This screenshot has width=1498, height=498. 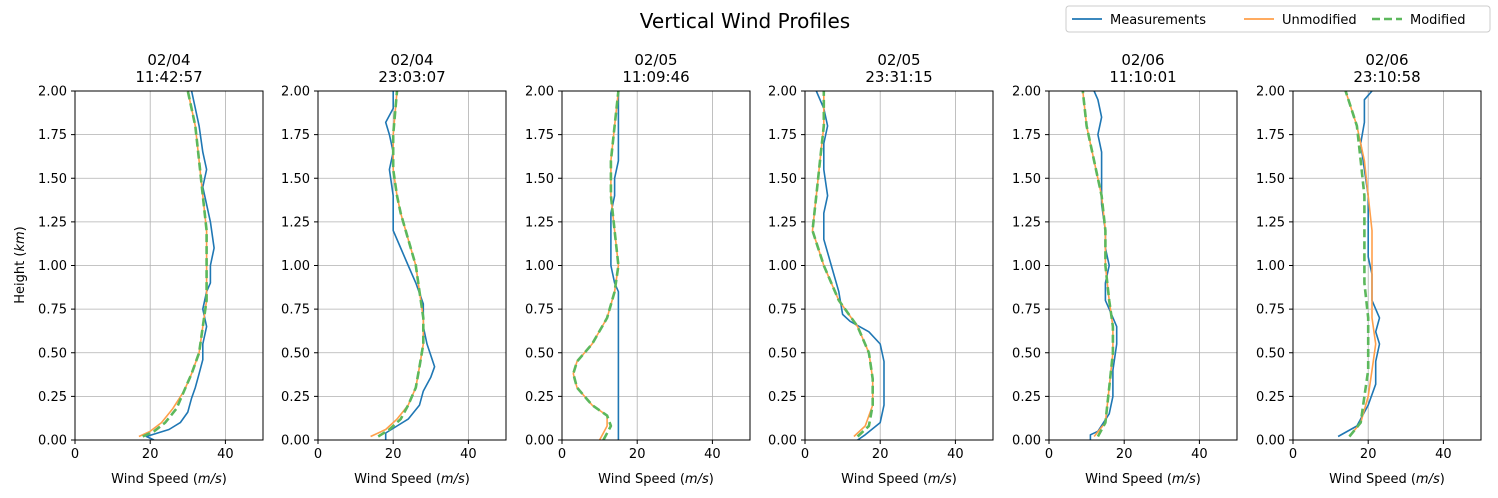 I want to click on legend-label-unmodified: Unmodified, so click(x=1319, y=20).